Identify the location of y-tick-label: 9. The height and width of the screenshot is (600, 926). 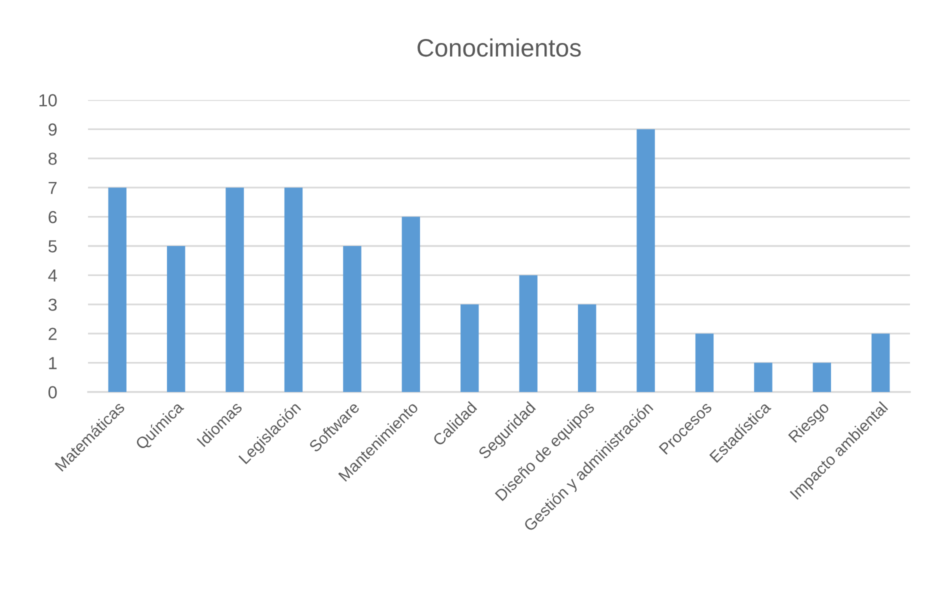
(52, 129).